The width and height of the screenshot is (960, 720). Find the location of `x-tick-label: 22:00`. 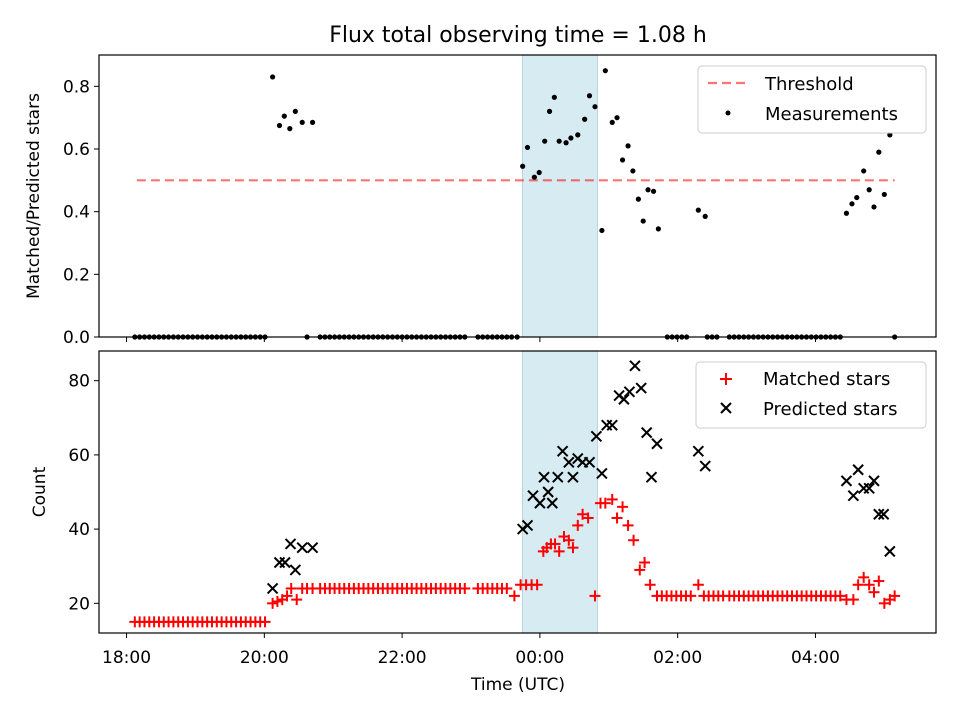

x-tick-label: 22:00 is located at coordinates (402, 658).